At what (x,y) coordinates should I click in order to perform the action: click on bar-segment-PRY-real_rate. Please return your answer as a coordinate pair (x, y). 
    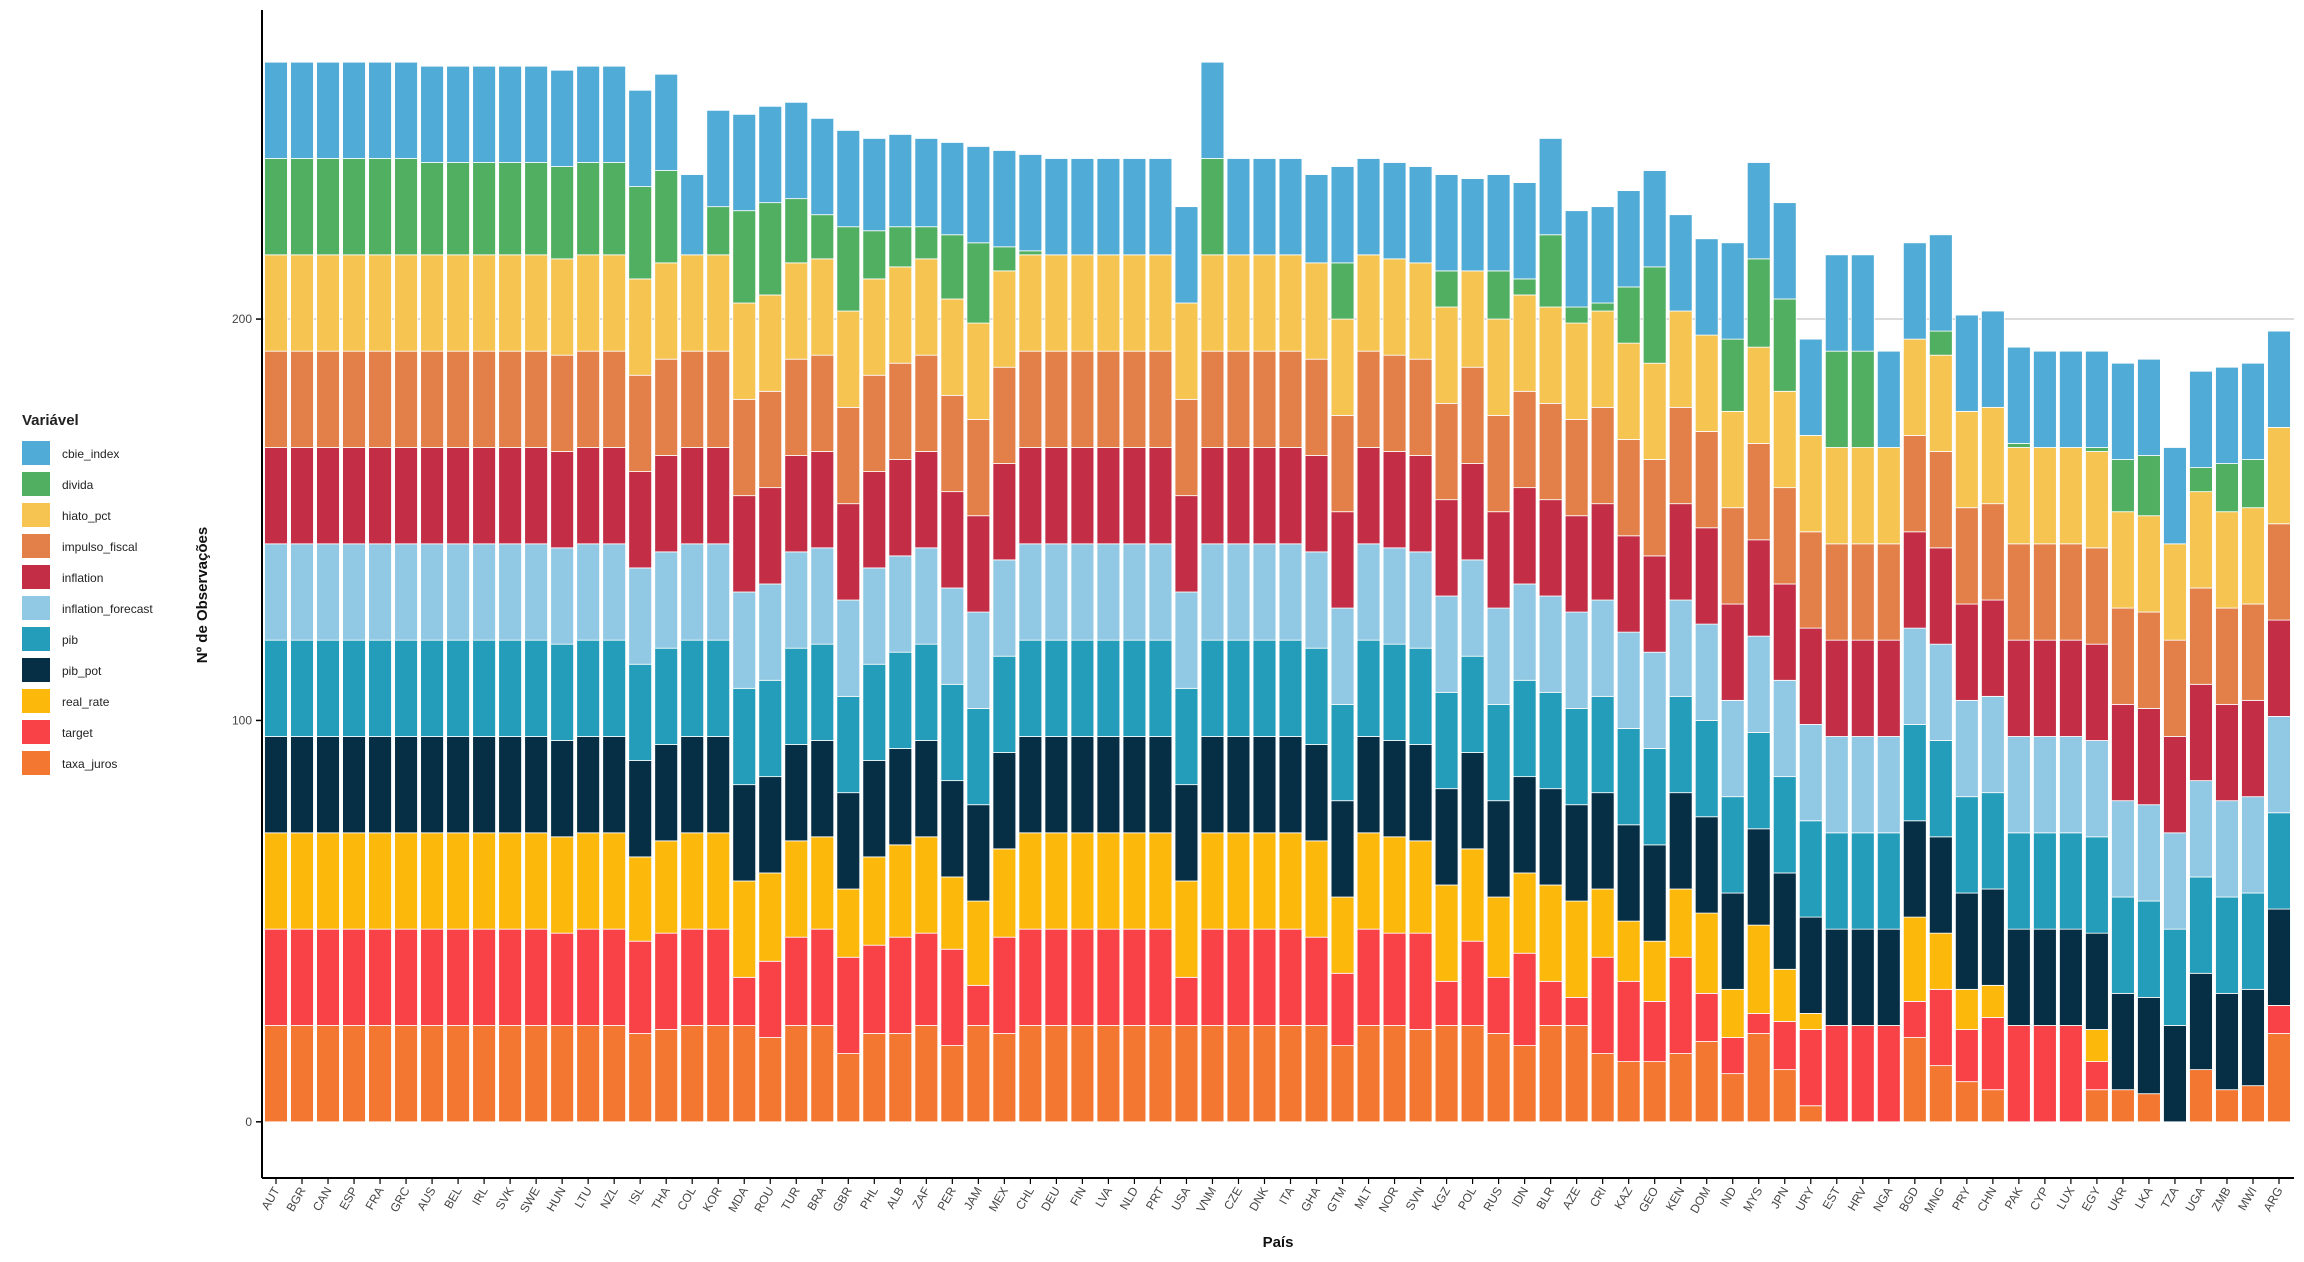
    Looking at the image, I should click on (1967, 1009).